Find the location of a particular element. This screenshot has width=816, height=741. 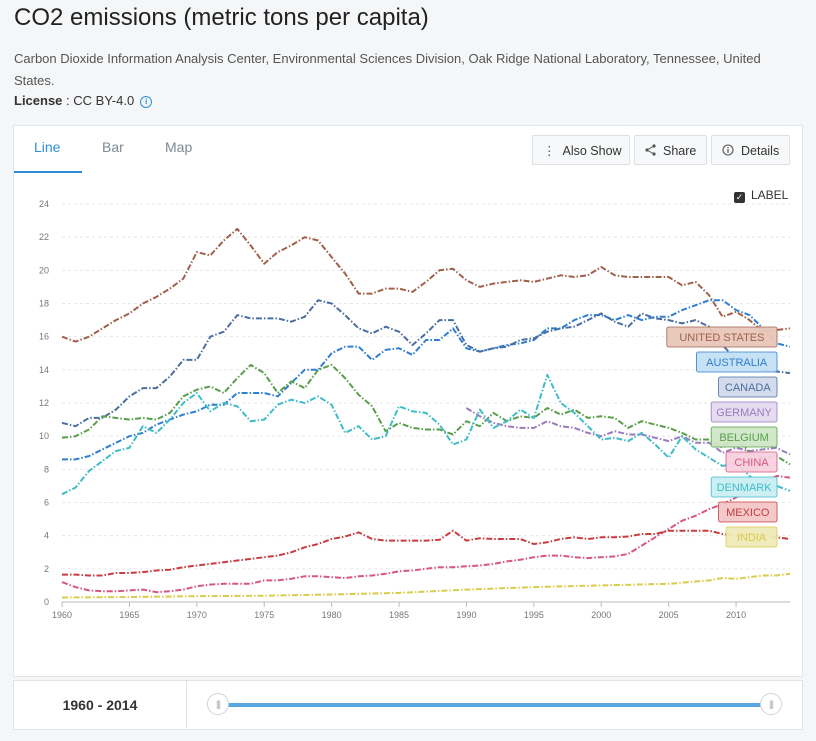

range-start: 1960 is located at coordinates (78, 705).